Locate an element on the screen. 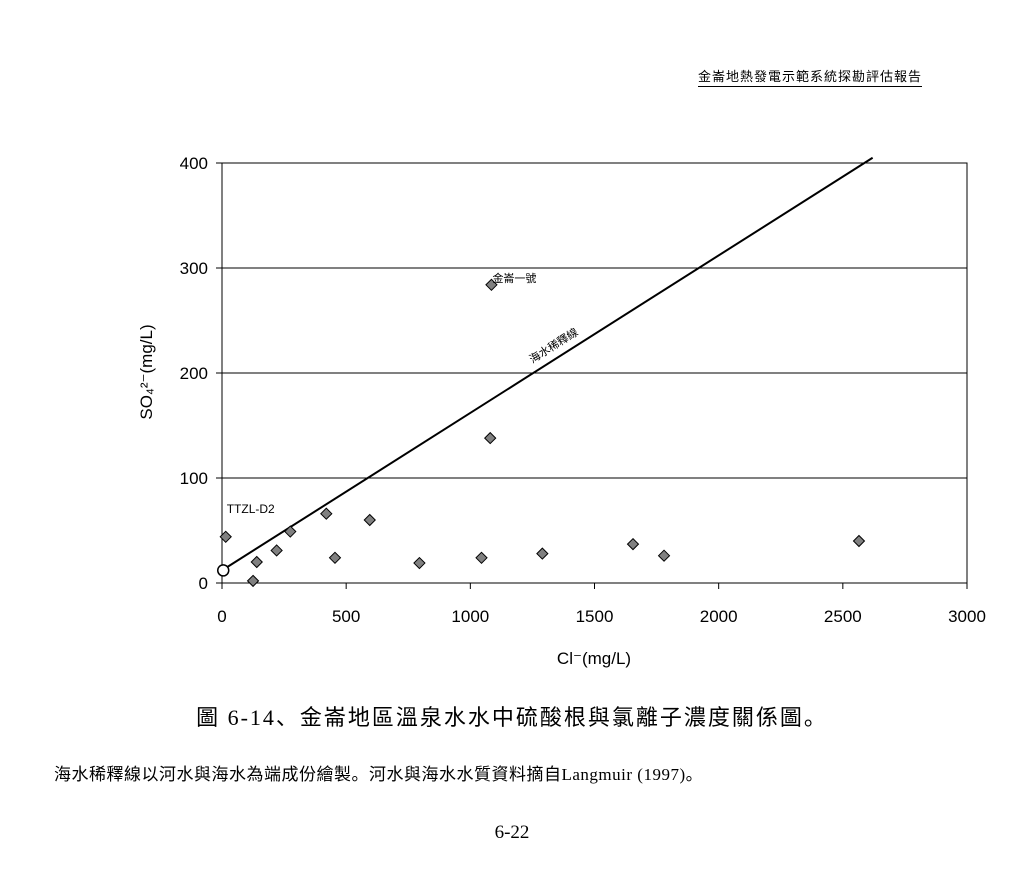 The image size is (1024, 889). x-tick-label-3000: 3000 is located at coordinates (967, 616).